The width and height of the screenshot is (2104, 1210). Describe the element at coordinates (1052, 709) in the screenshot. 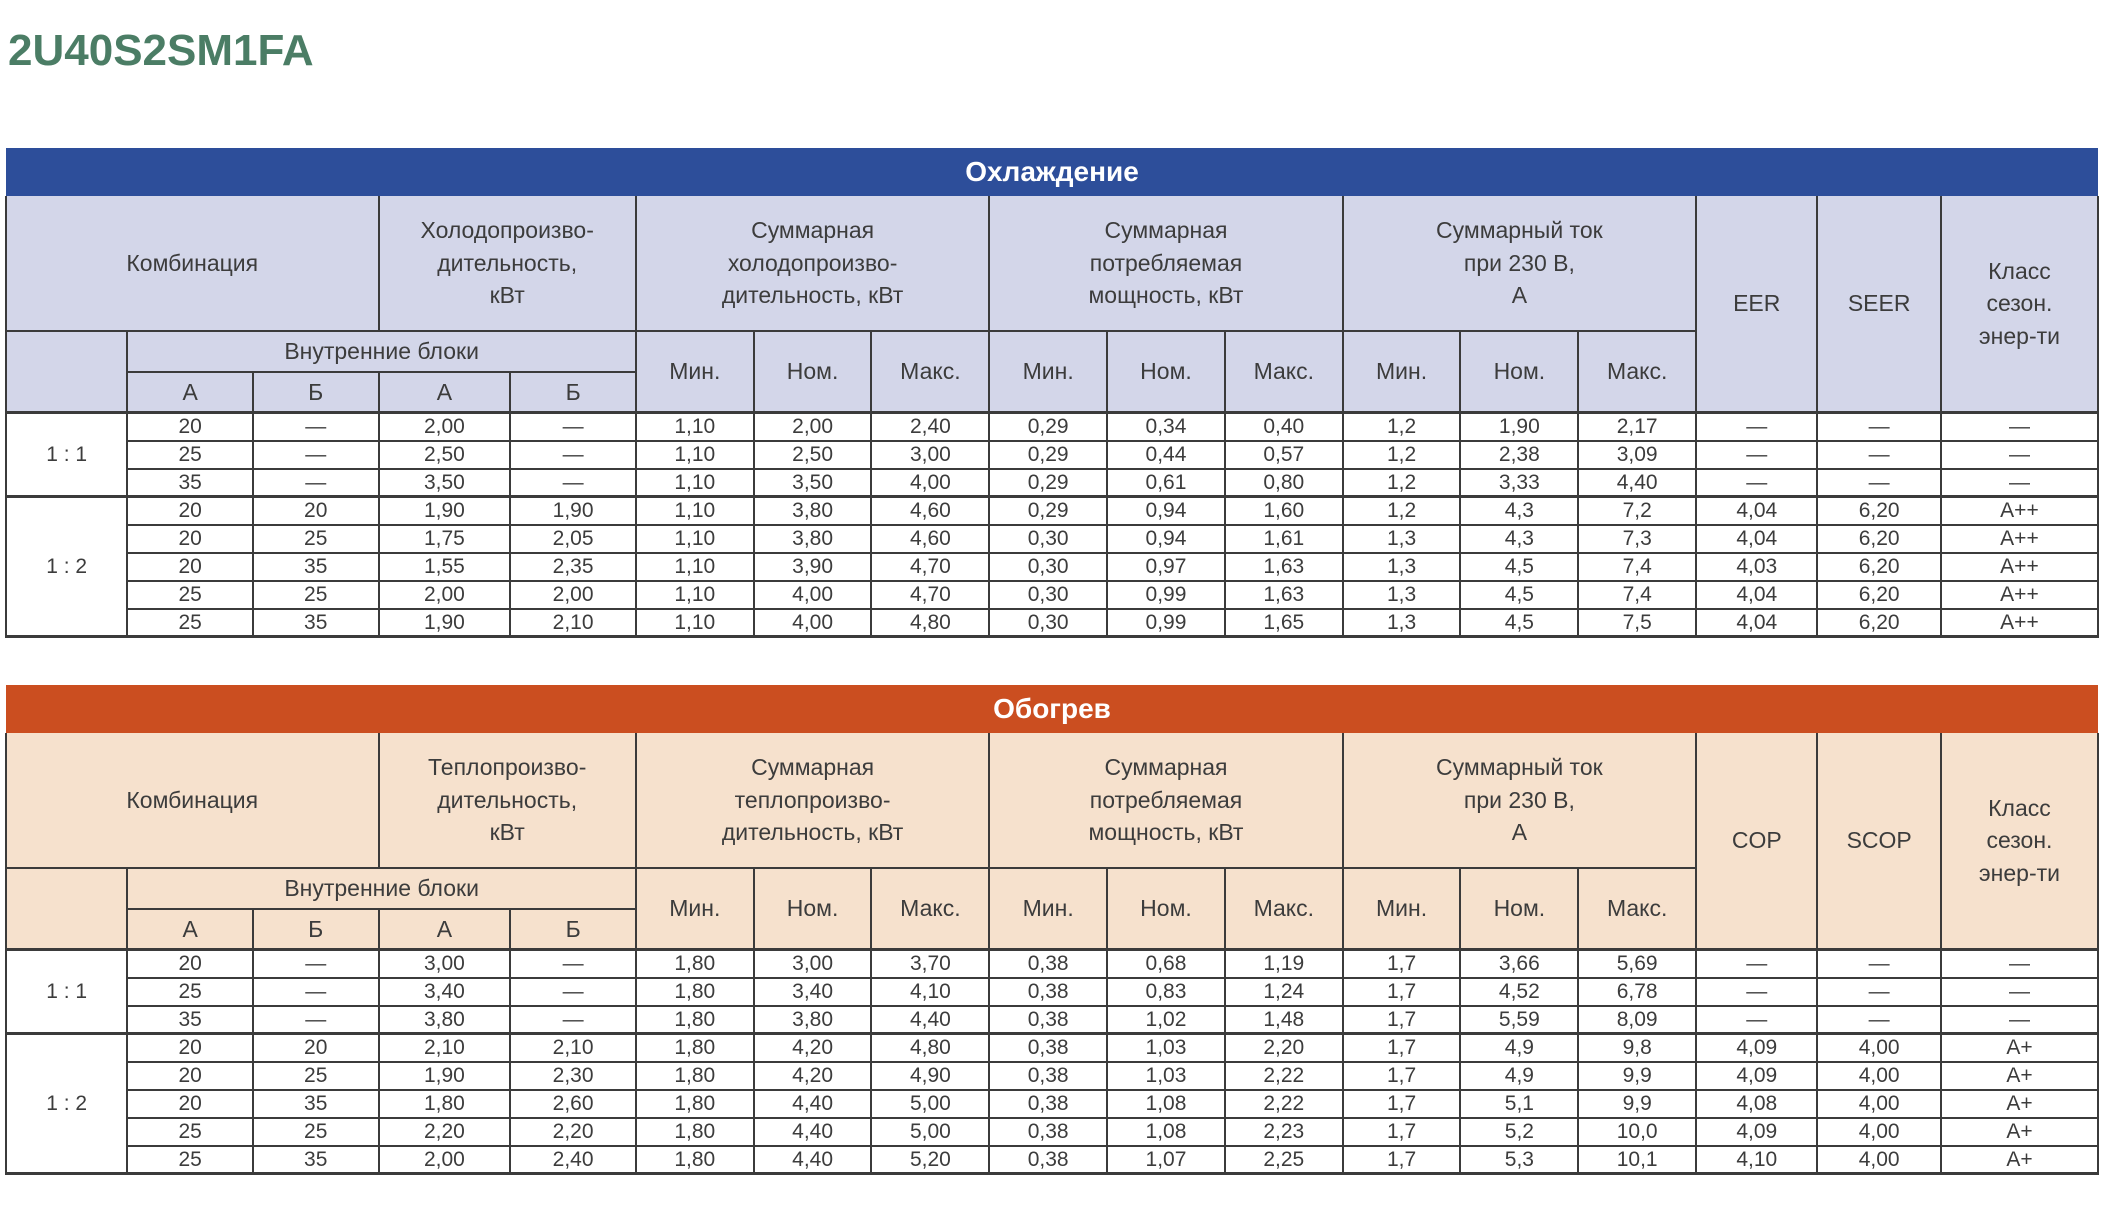

I see `heating-table-title: Обогрев` at that location.